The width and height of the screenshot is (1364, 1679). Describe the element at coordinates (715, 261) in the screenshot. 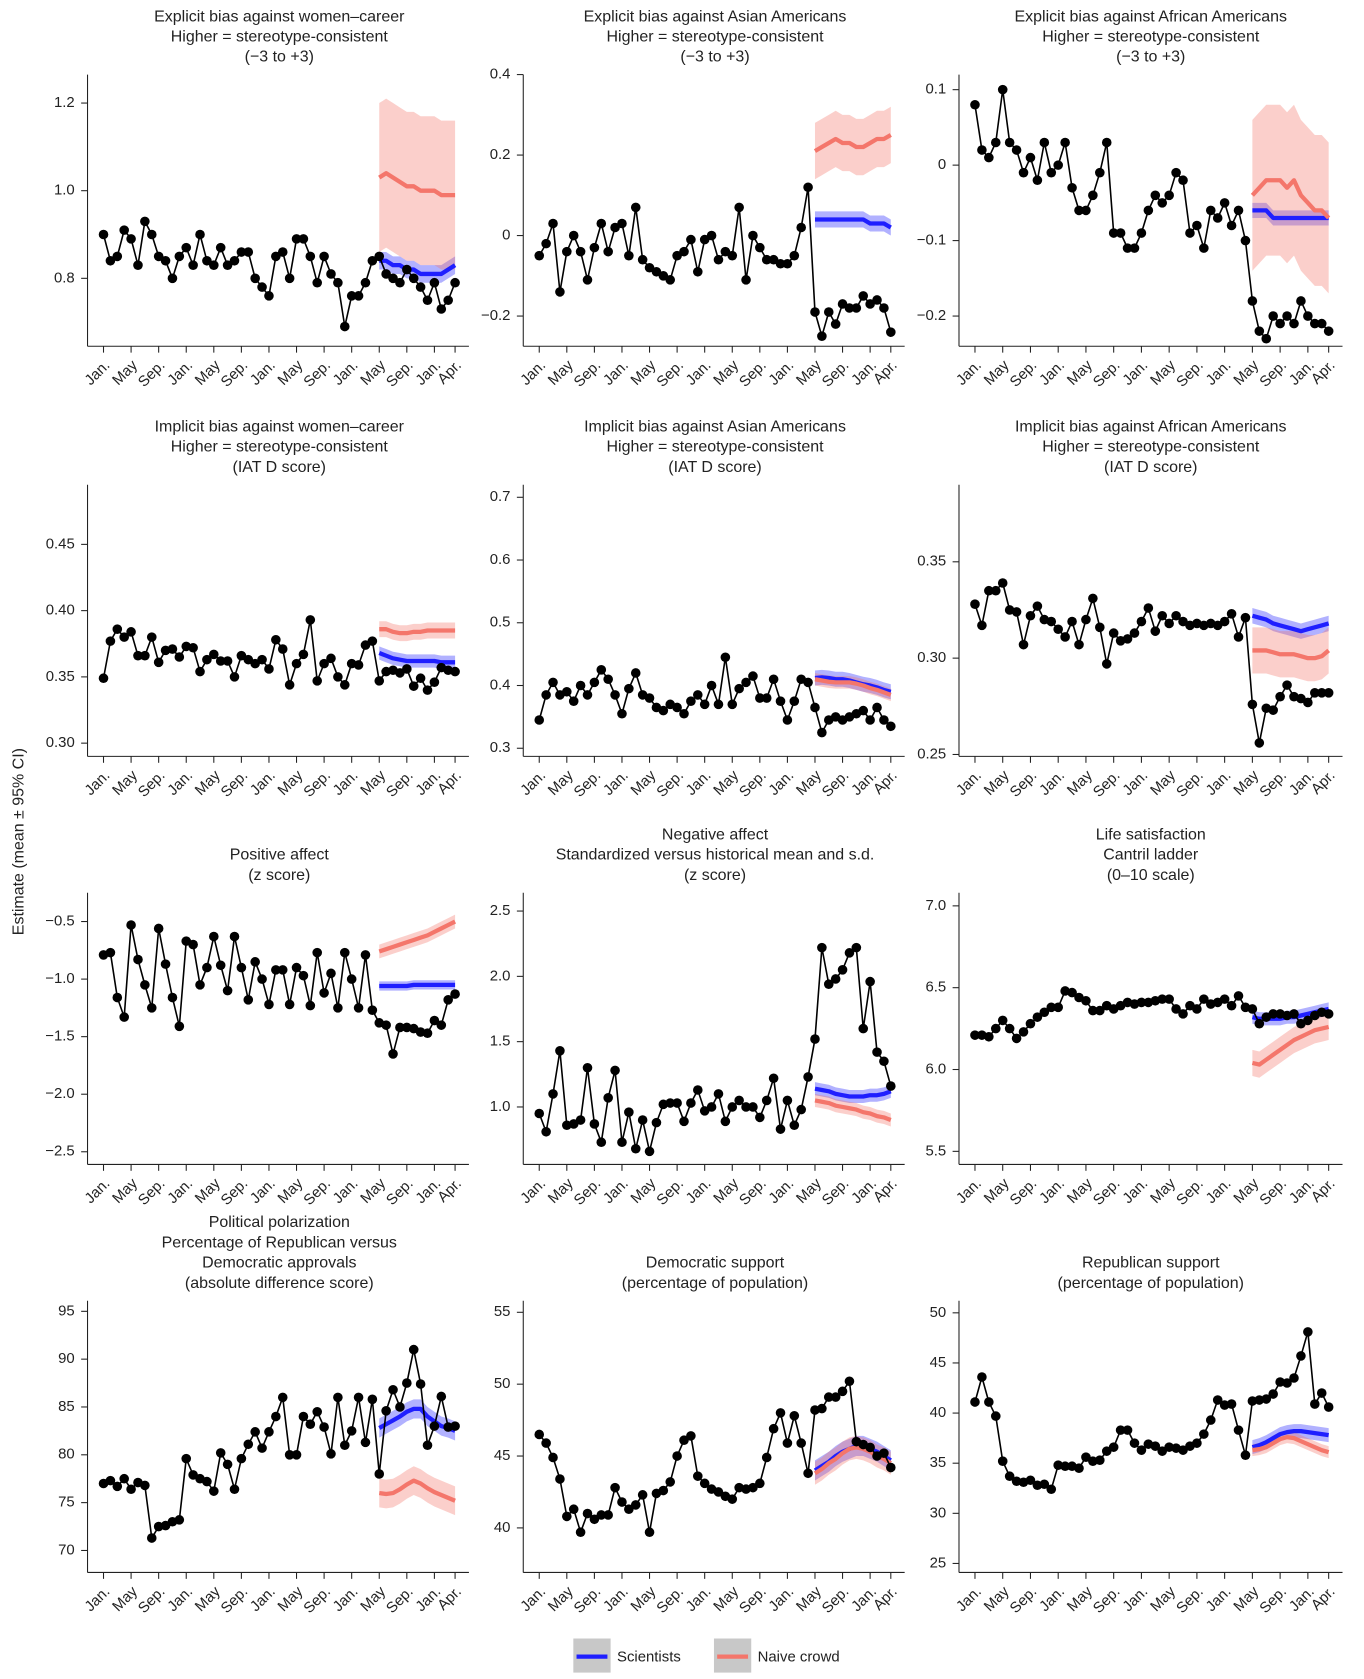

I see `observed-line` at that location.